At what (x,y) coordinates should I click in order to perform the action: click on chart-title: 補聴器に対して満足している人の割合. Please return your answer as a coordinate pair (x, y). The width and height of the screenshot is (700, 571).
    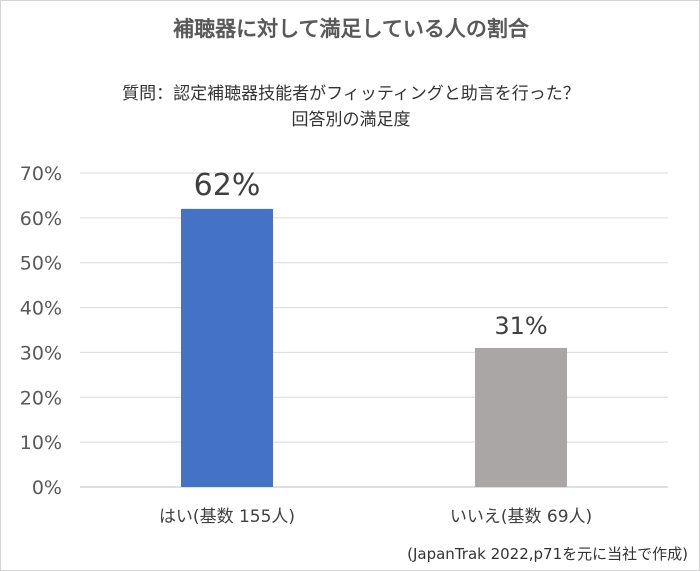
    Looking at the image, I should click on (351, 29).